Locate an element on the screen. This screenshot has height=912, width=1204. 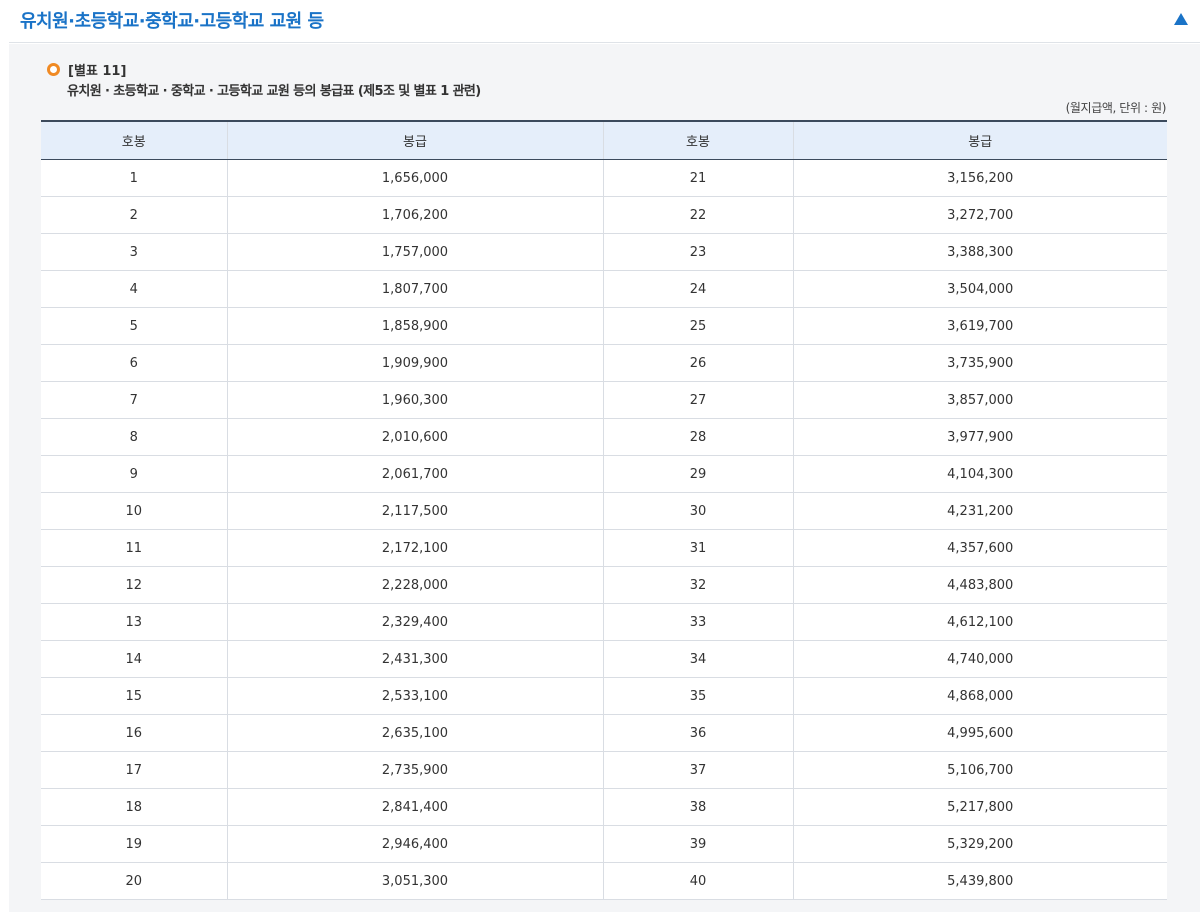
step-cell: 39 is located at coordinates (697, 844).